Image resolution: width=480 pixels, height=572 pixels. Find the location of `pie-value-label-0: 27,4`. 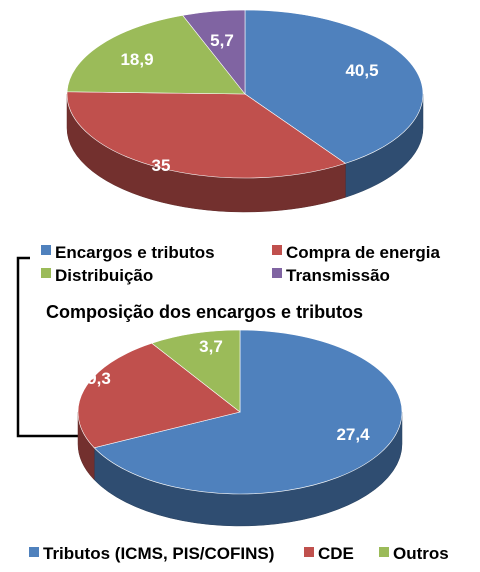

pie-value-label-0: 27,4 is located at coordinates (353, 434).